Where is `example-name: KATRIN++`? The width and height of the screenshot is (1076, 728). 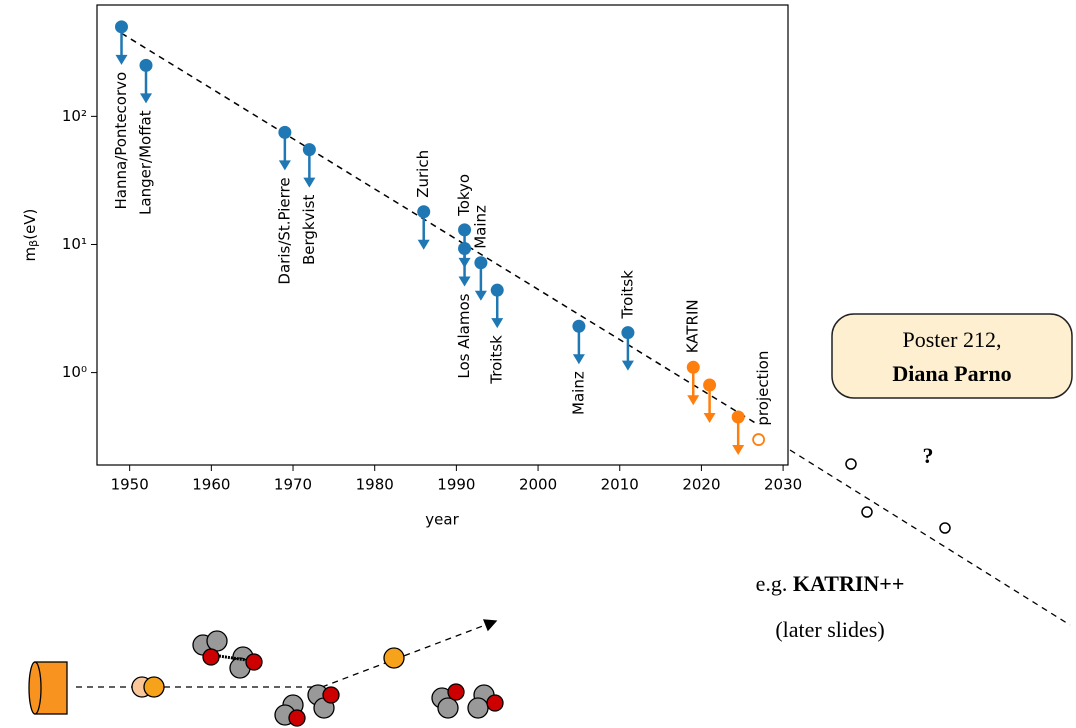 example-name: KATRIN++ is located at coordinates (848, 583).